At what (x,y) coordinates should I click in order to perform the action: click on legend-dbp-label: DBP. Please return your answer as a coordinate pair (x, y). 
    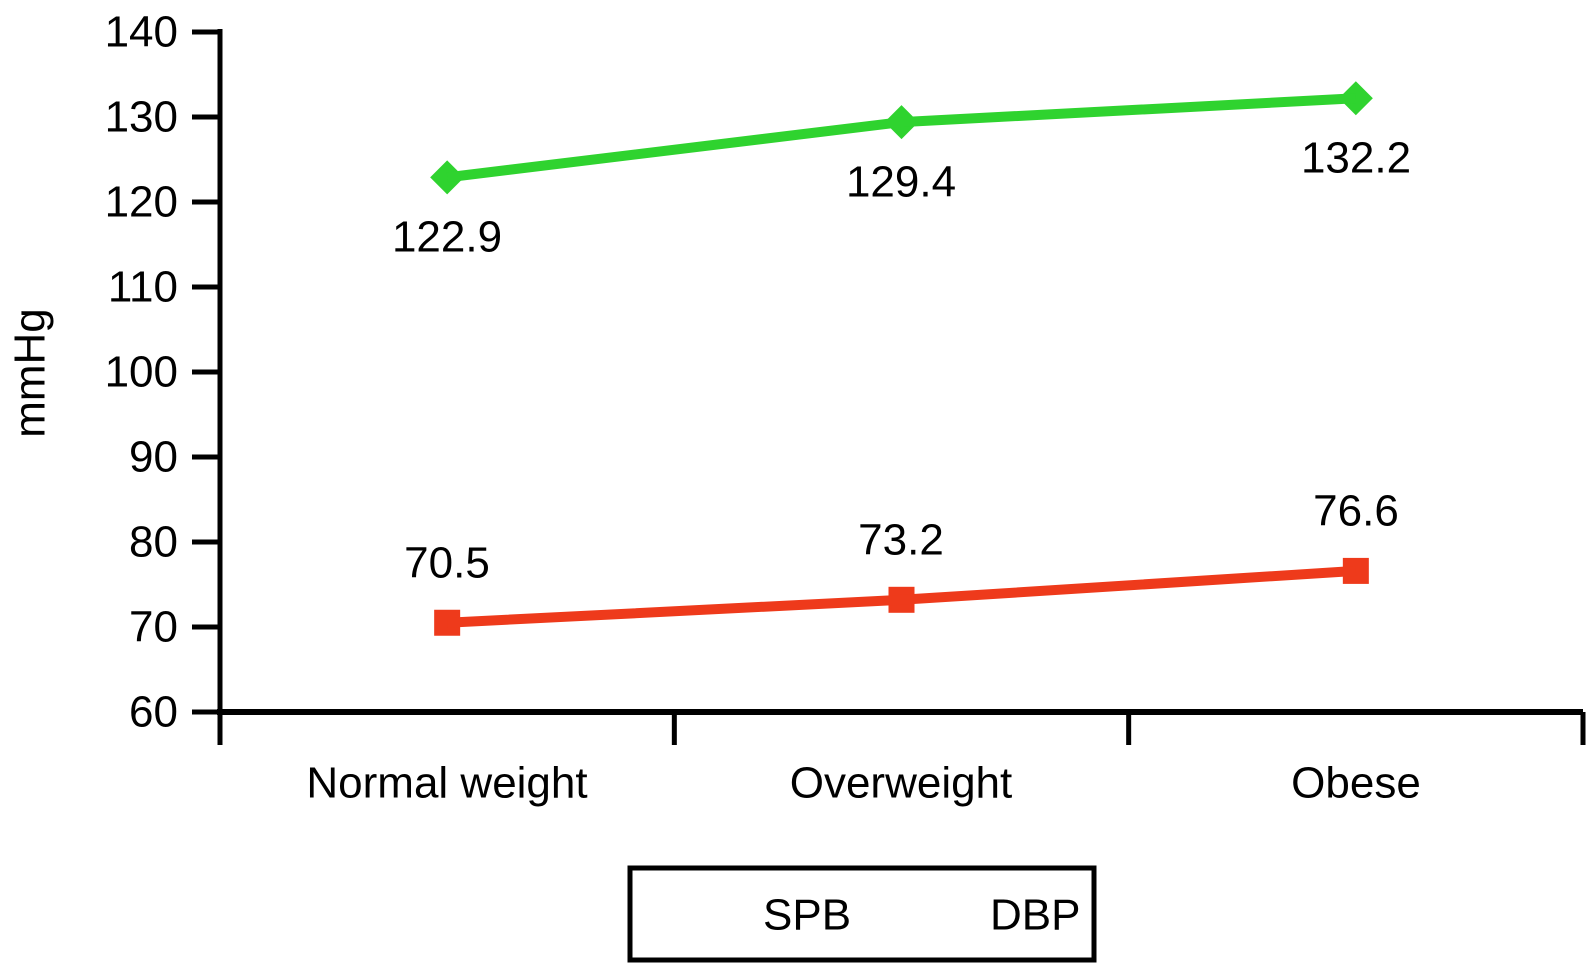
    Looking at the image, I should click on (1035, 915).